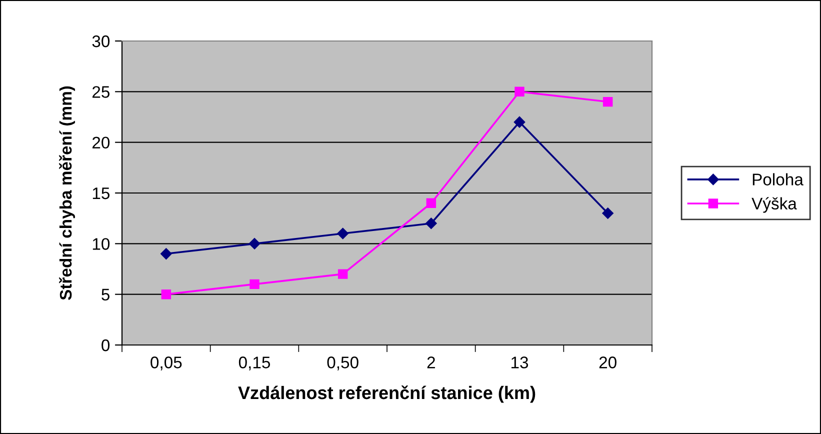 The height and width of the screenshot is (434, 821). I want to click on y-tick-label: 15, so click(101, 194).